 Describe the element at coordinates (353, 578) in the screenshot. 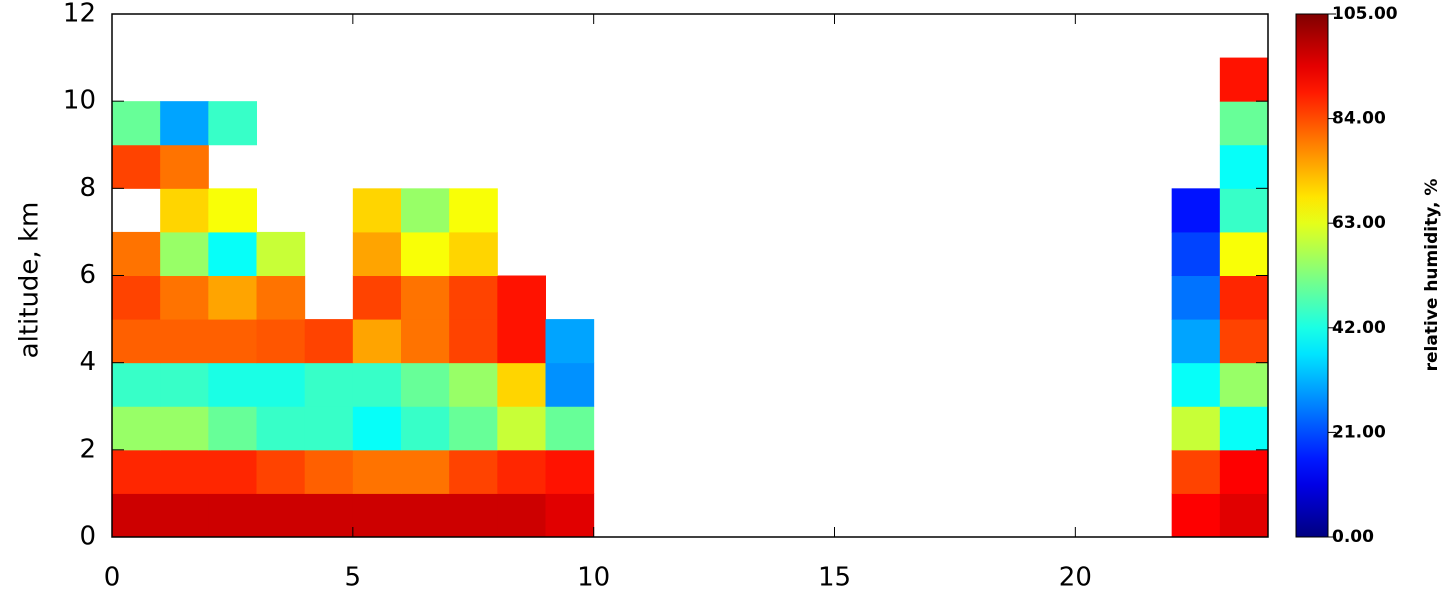

I see `x-tick-label: 5` at that location.